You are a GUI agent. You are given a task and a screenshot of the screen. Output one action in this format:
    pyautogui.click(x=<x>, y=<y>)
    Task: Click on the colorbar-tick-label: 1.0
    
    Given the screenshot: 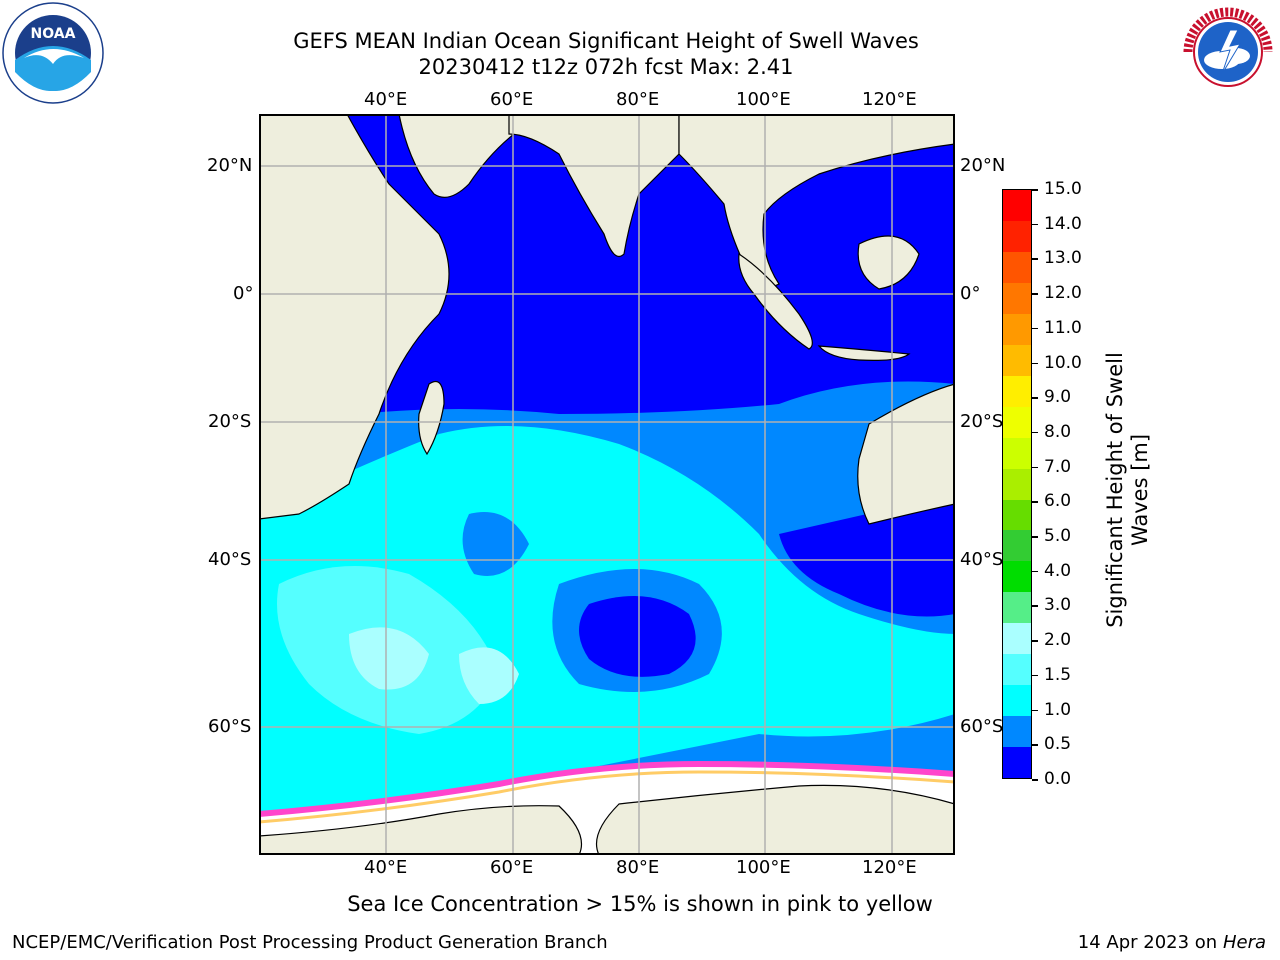 What is the action you would take?
    pyautogui.click(x=1058, y=709)
    